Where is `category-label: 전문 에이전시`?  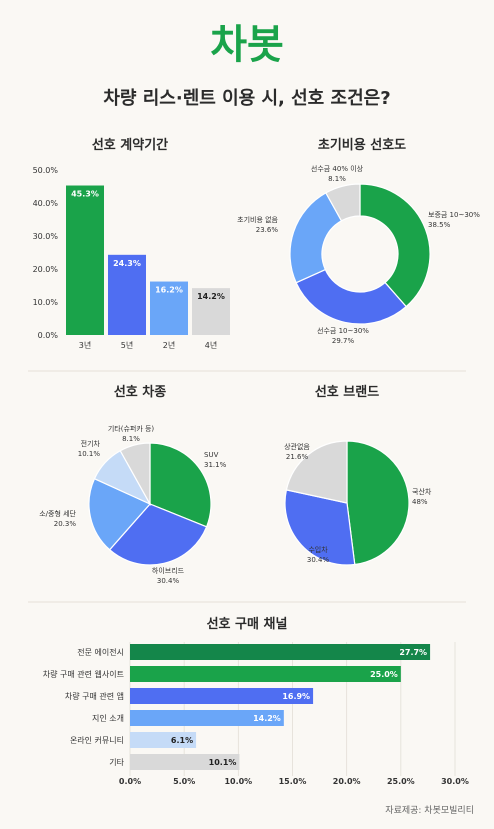
category-label: 전문 에이전시 is located at coordinates (100, 652).